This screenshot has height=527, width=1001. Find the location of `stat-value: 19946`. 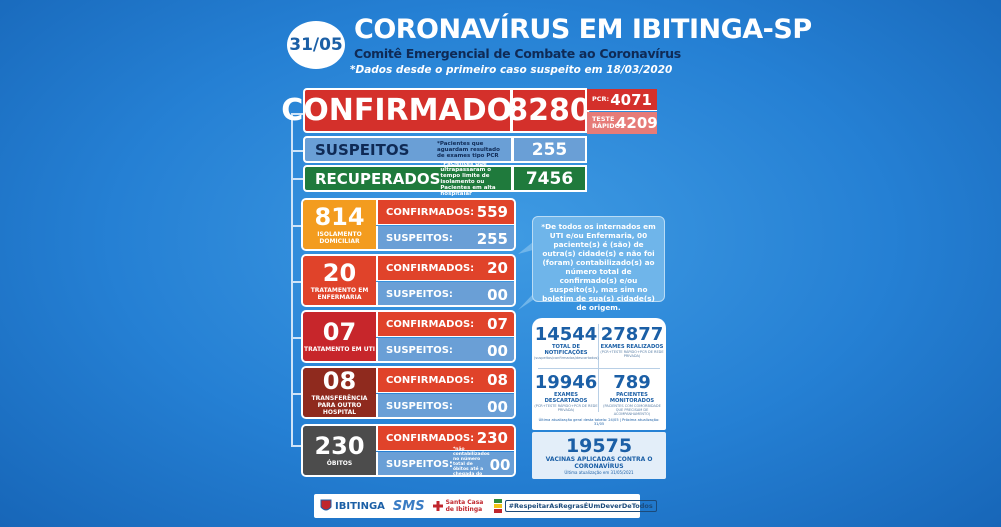

stat-value: 19946 is located at coordinates (566, 382).